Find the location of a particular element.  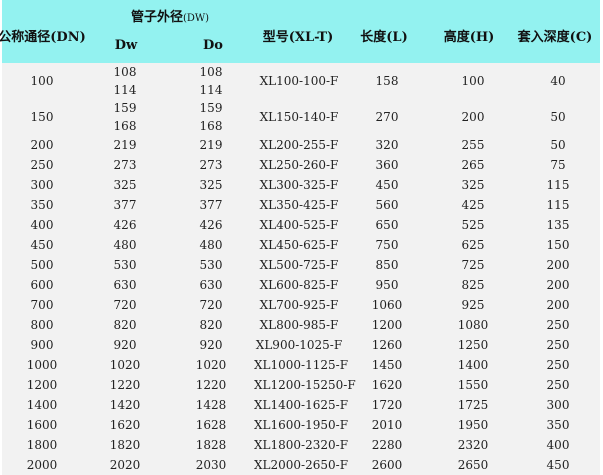

cell-height: 325 is located at coordinates (473, 185).